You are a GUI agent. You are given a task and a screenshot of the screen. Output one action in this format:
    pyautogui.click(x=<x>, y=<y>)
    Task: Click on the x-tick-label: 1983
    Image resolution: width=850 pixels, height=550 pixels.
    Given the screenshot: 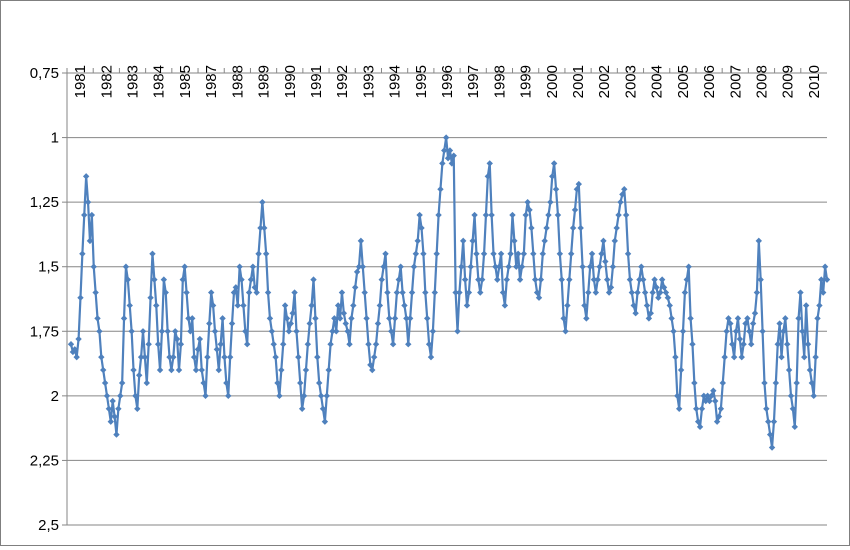 What is the action you would take?
    pyautogui.click(x=133, y=81)
    